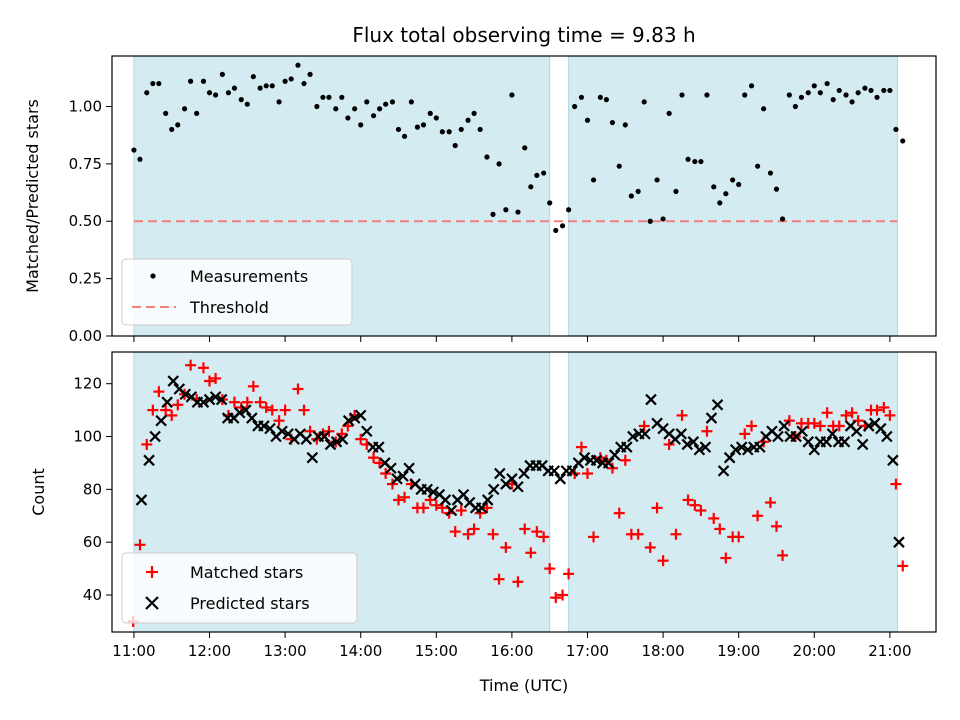  What do you see at coordinates (32, 196) in the screenshot?
I see `top-y-axis-label: Matched/Predicted stars` at bounding box center [32, 196].